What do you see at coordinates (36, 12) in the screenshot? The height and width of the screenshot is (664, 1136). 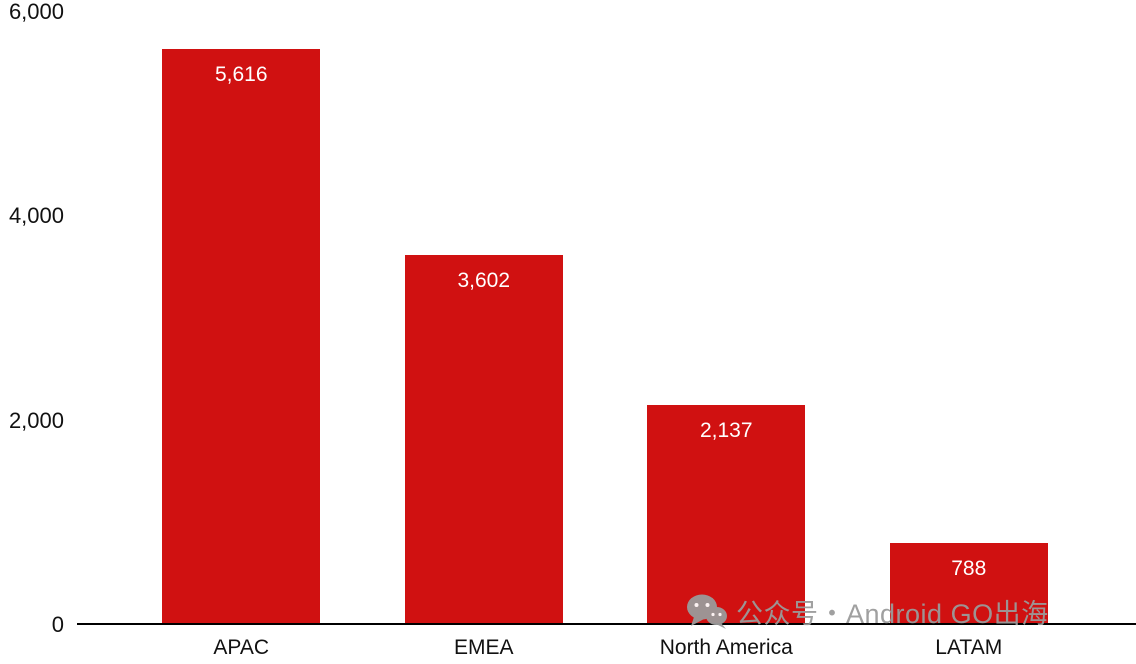 I see `y-axis-tick-label: 6,000` at bounding box center [36, 12].